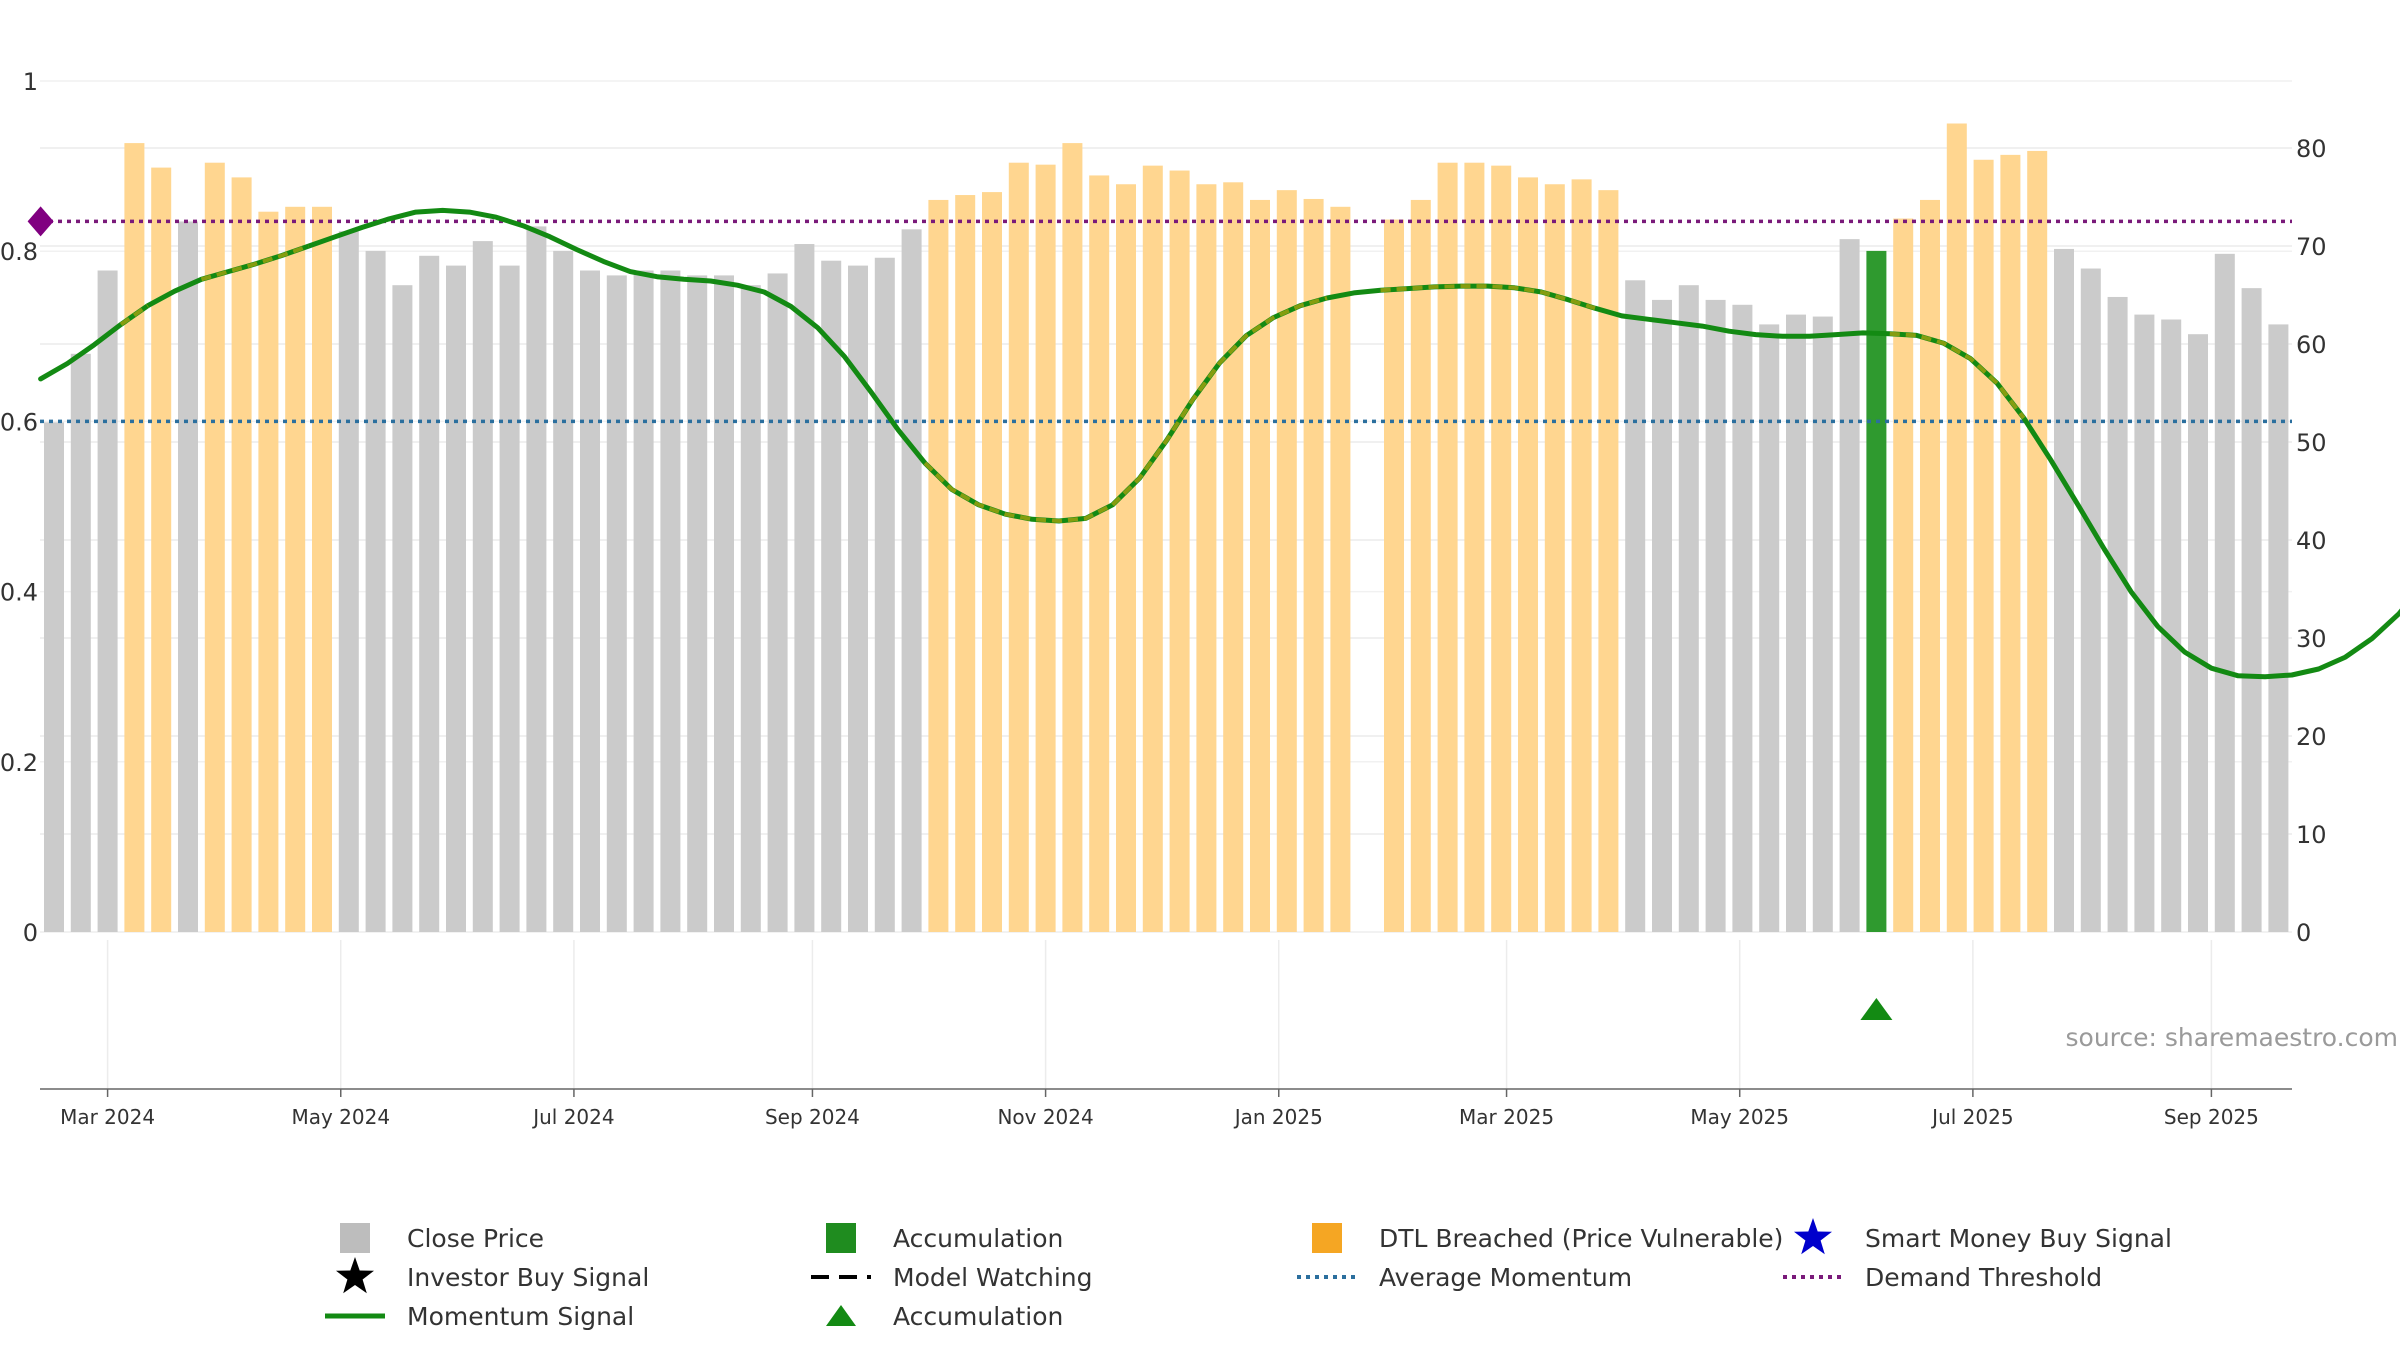  What do you see at coordinates (1547, 1238) in the screenshot?
I see `legend-dtl-breached-price-vulnerable: DTL Breached (Price Vulnerable)` at bounding box center [1547, 1238].